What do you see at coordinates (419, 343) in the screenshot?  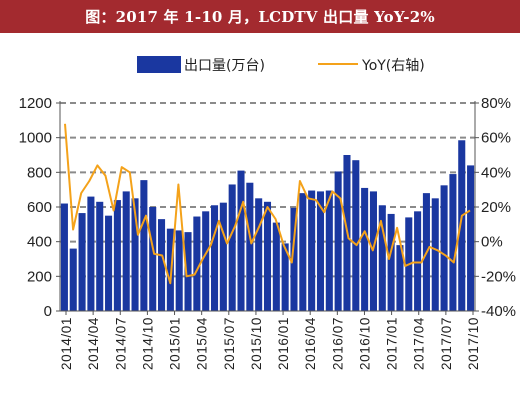 I see `x-tick-label: 2017/04` at bounding box center [419, 343].